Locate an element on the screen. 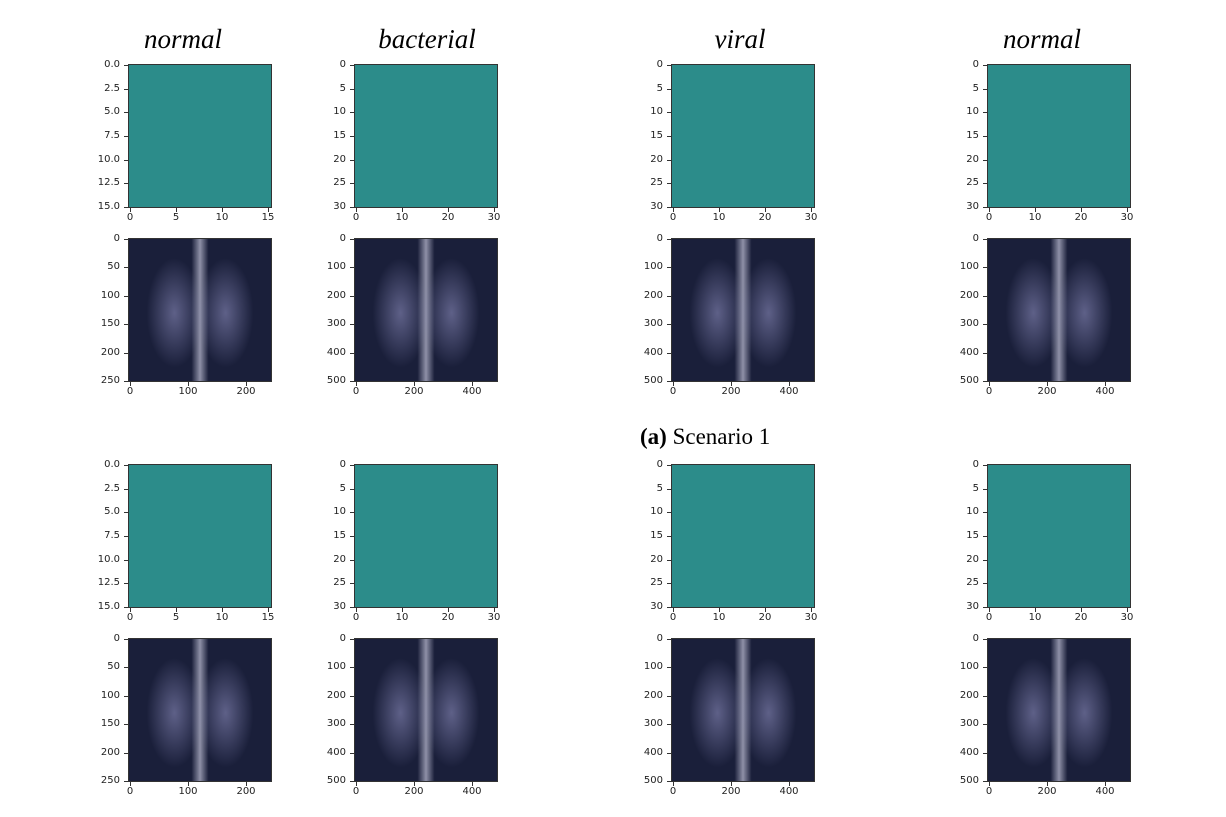 The width and height of the screenshot is (1226, 817). x-tick-label: 15 is located at coordinates (268, 217).